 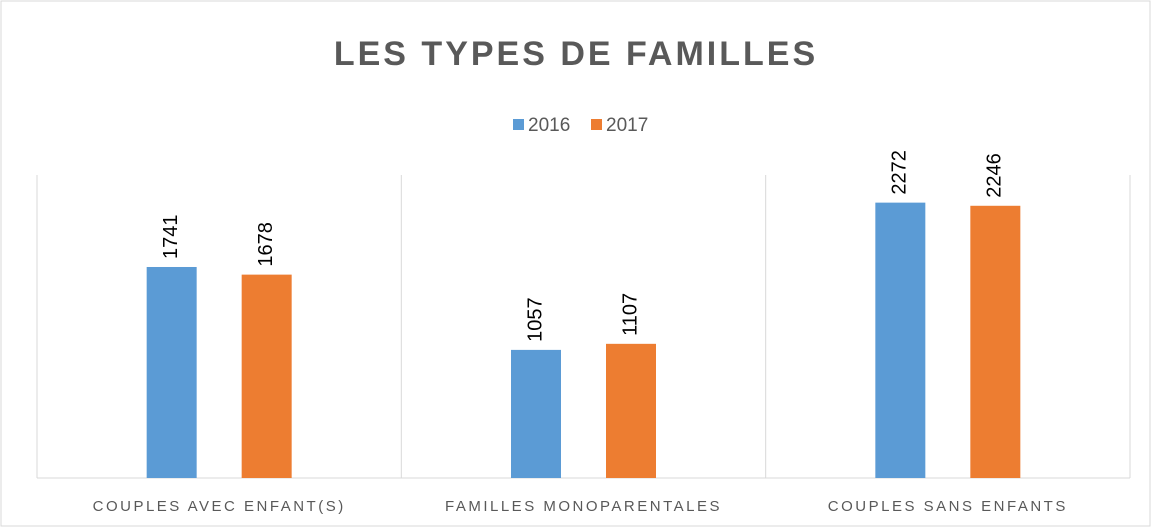 I want to click on x-tick-label: FAMILLES MONOPARENTALES, so click(x=583, y=506).